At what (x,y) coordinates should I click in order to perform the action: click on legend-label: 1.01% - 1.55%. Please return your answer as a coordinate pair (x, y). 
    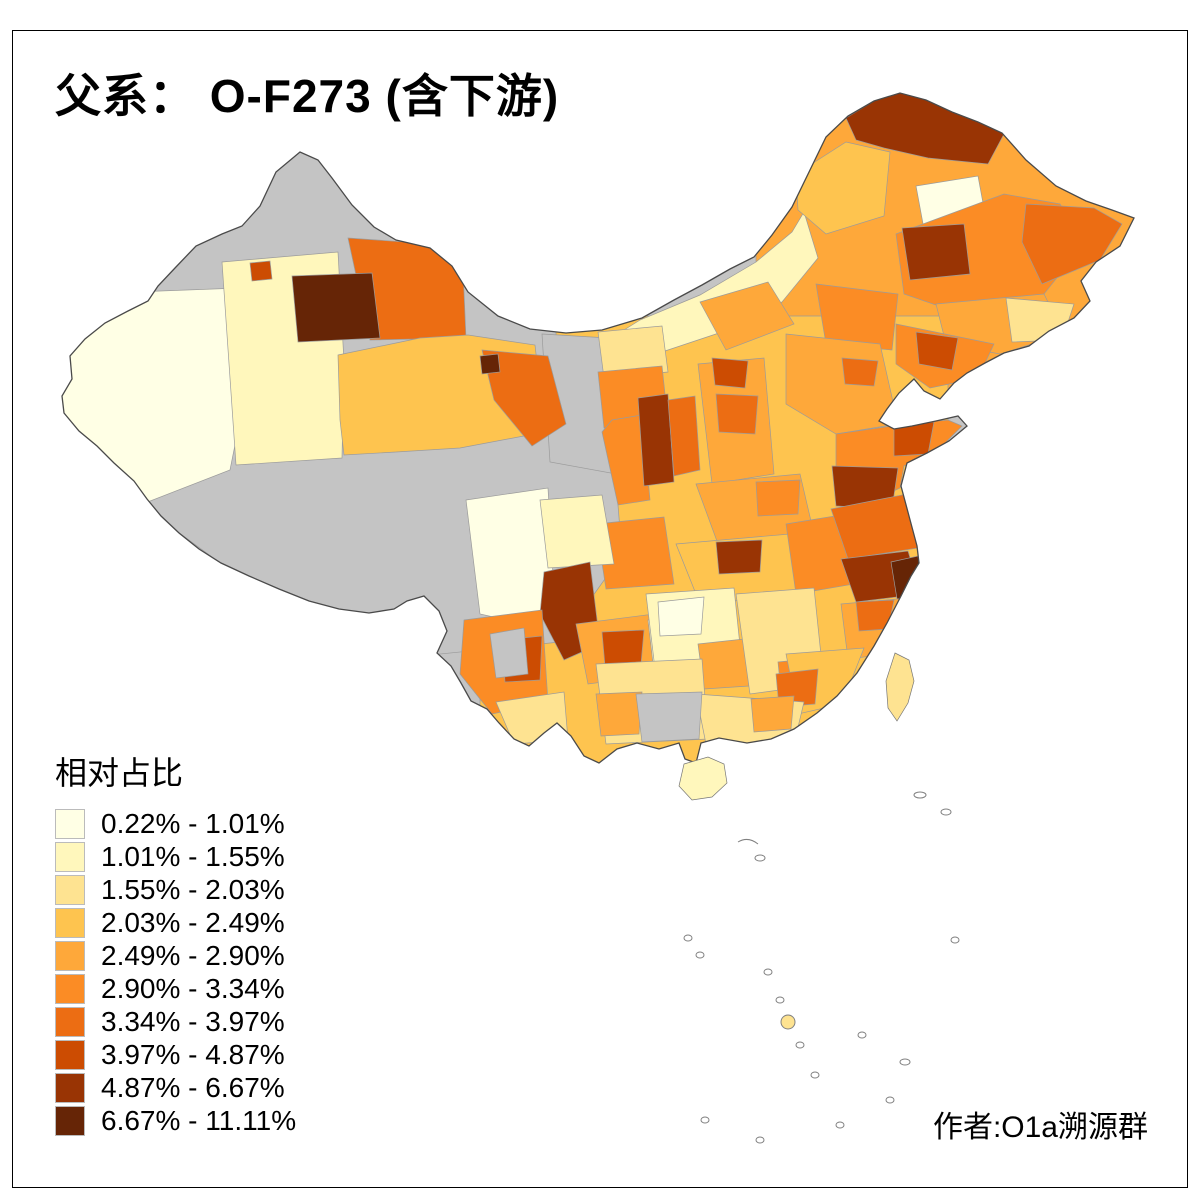
    Looking at the image, I should click on (193, 856).